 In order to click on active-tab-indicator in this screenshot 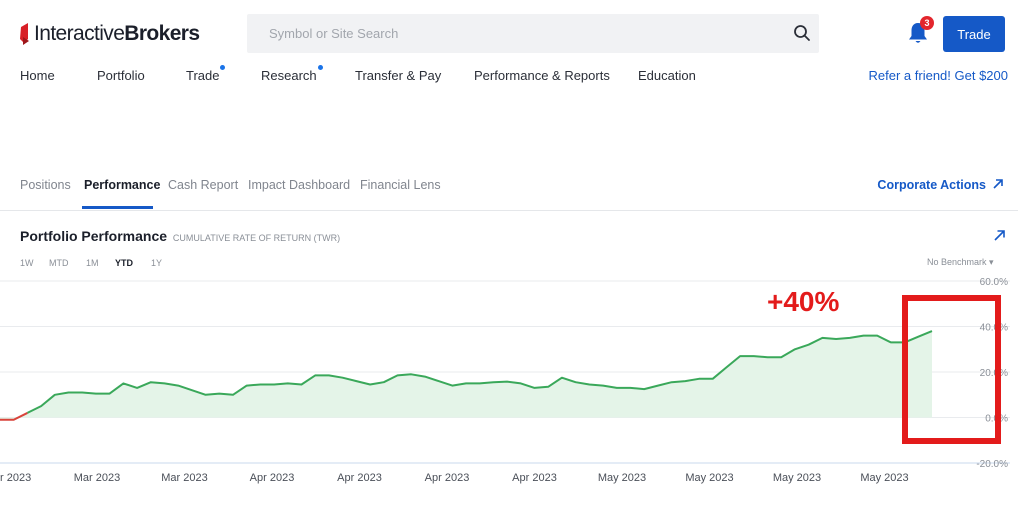, I will do `click(117, 207)`.